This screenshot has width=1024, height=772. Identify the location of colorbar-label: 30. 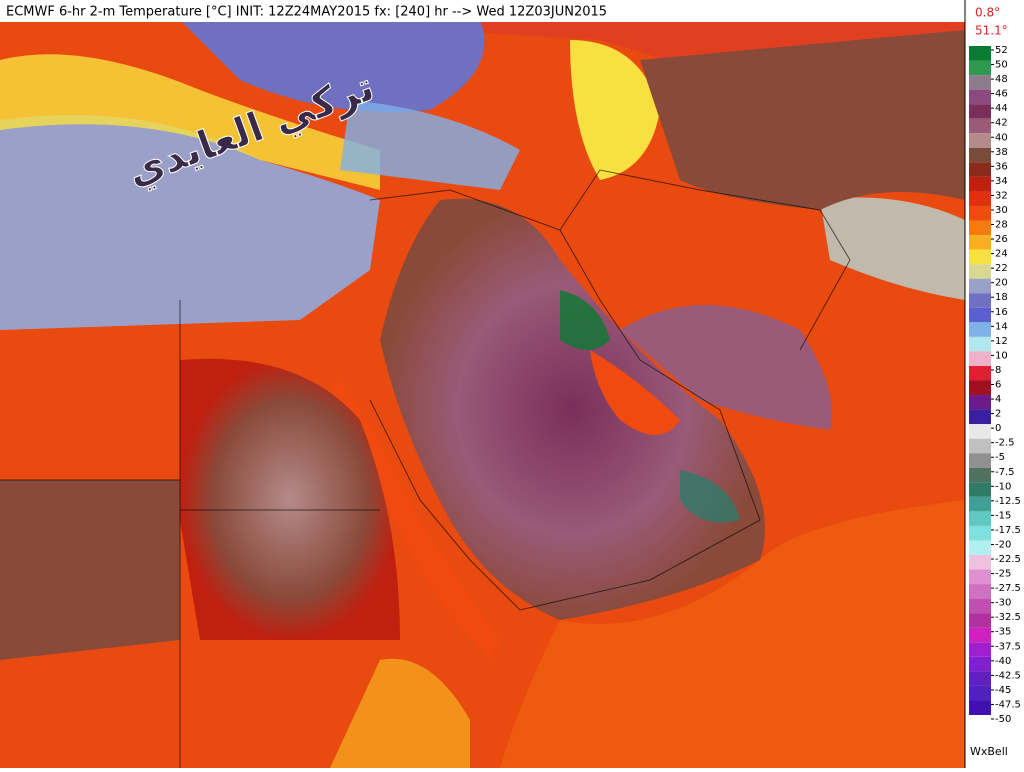
(1001, 210).